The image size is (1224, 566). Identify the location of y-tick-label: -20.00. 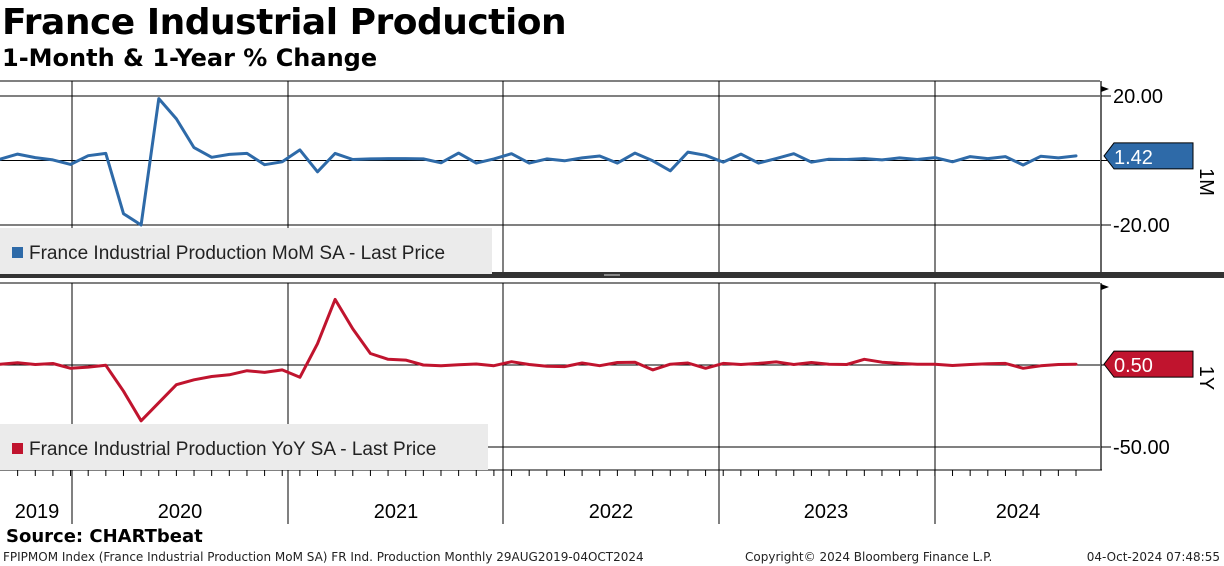
(1141, 226).